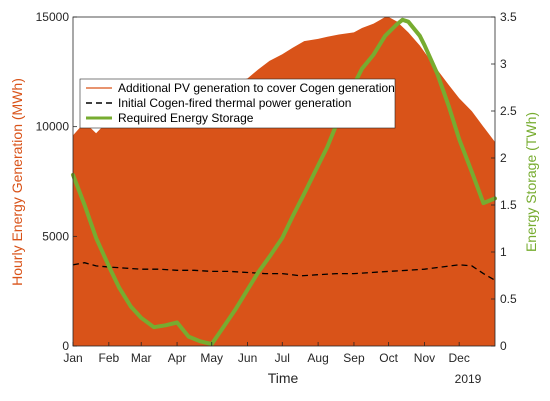  What do you see at coordinates (177, 358) in the screenshot?
I see `x-tick-label: Apr` at bounding box center [177, 358].